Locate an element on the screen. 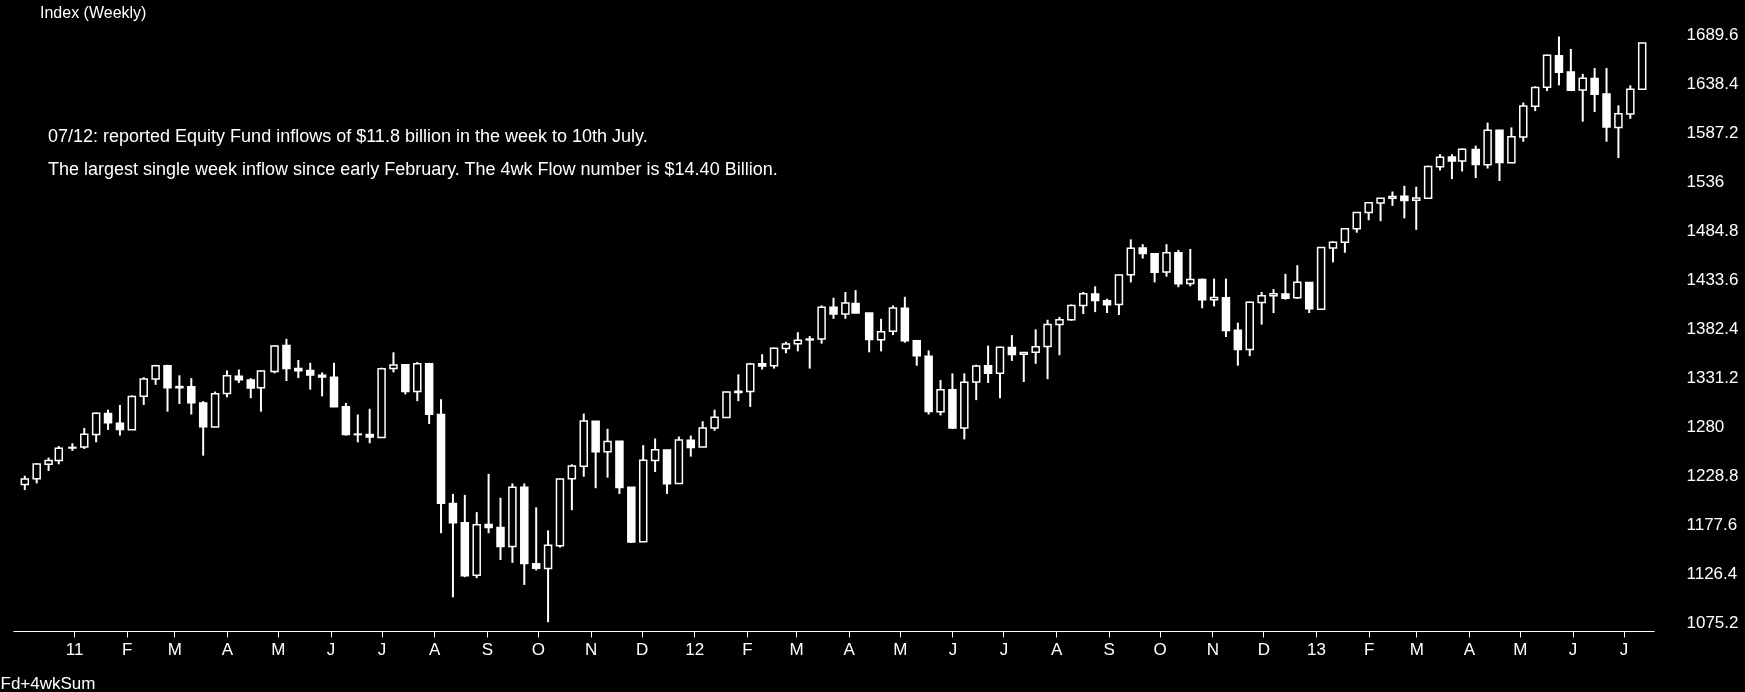  y-tick-label: 1587.2 is located at coordinates (1712, 132).